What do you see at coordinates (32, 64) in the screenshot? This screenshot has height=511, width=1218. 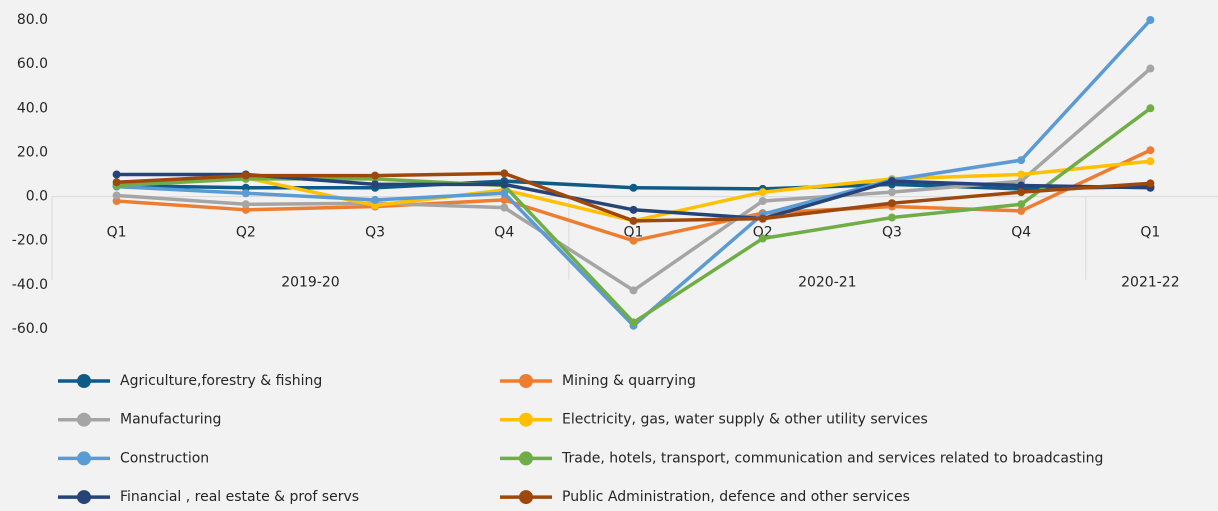 I see `y-tick-label: 60.0` at bounding box center [32, 64].